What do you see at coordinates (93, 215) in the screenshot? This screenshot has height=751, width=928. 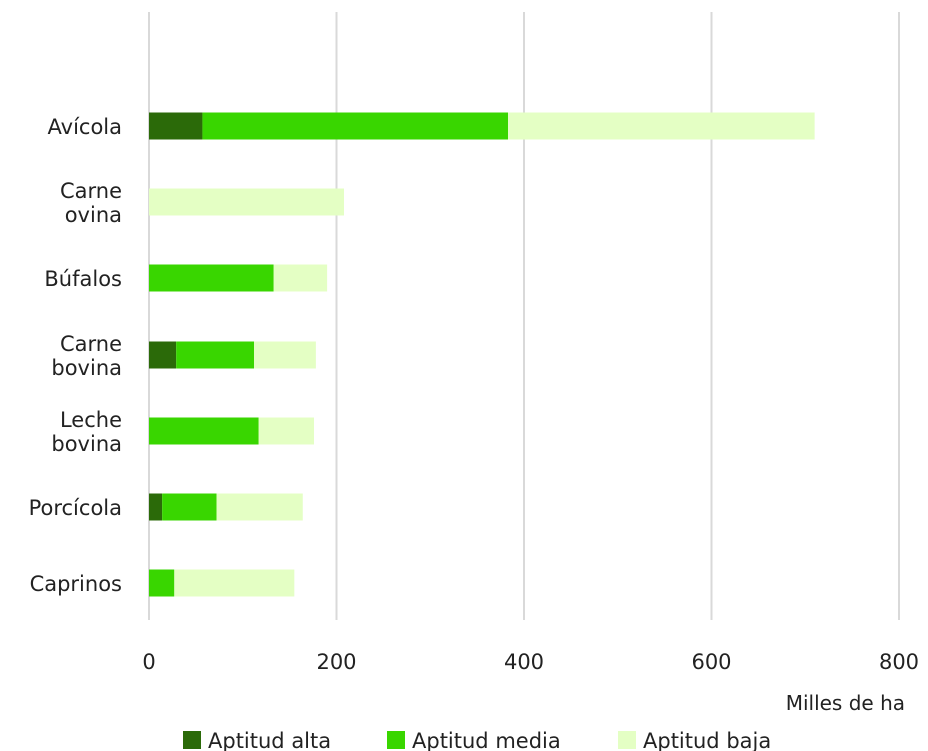 I see `category-label: ovina` at bounding box center [93, 215].